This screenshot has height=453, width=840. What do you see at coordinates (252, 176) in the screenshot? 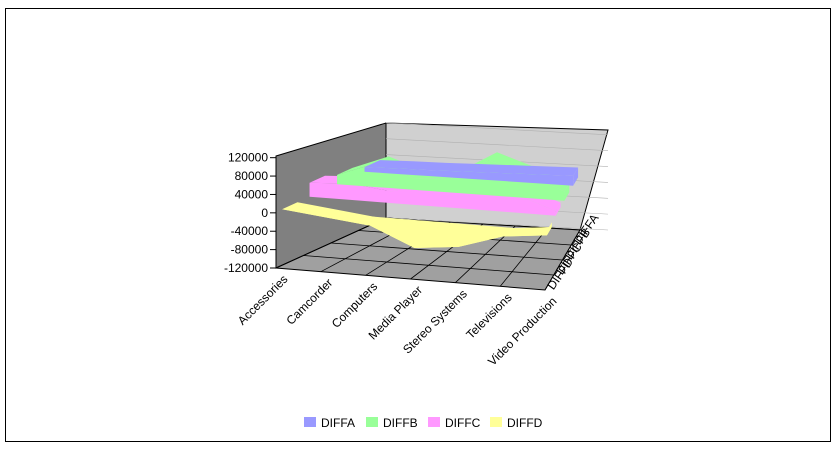
I see `y-tick-label: 80000` at bounding box center [252, 176].